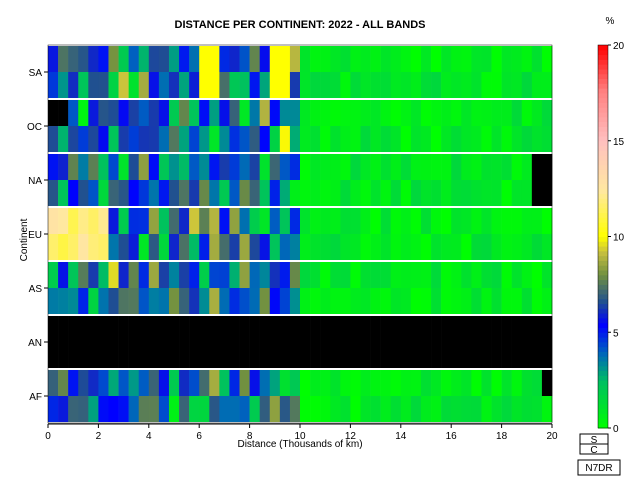 The height and width of the screenshot is (480, 640). I want to click on y-tick-label: EU, so click(35, 235).